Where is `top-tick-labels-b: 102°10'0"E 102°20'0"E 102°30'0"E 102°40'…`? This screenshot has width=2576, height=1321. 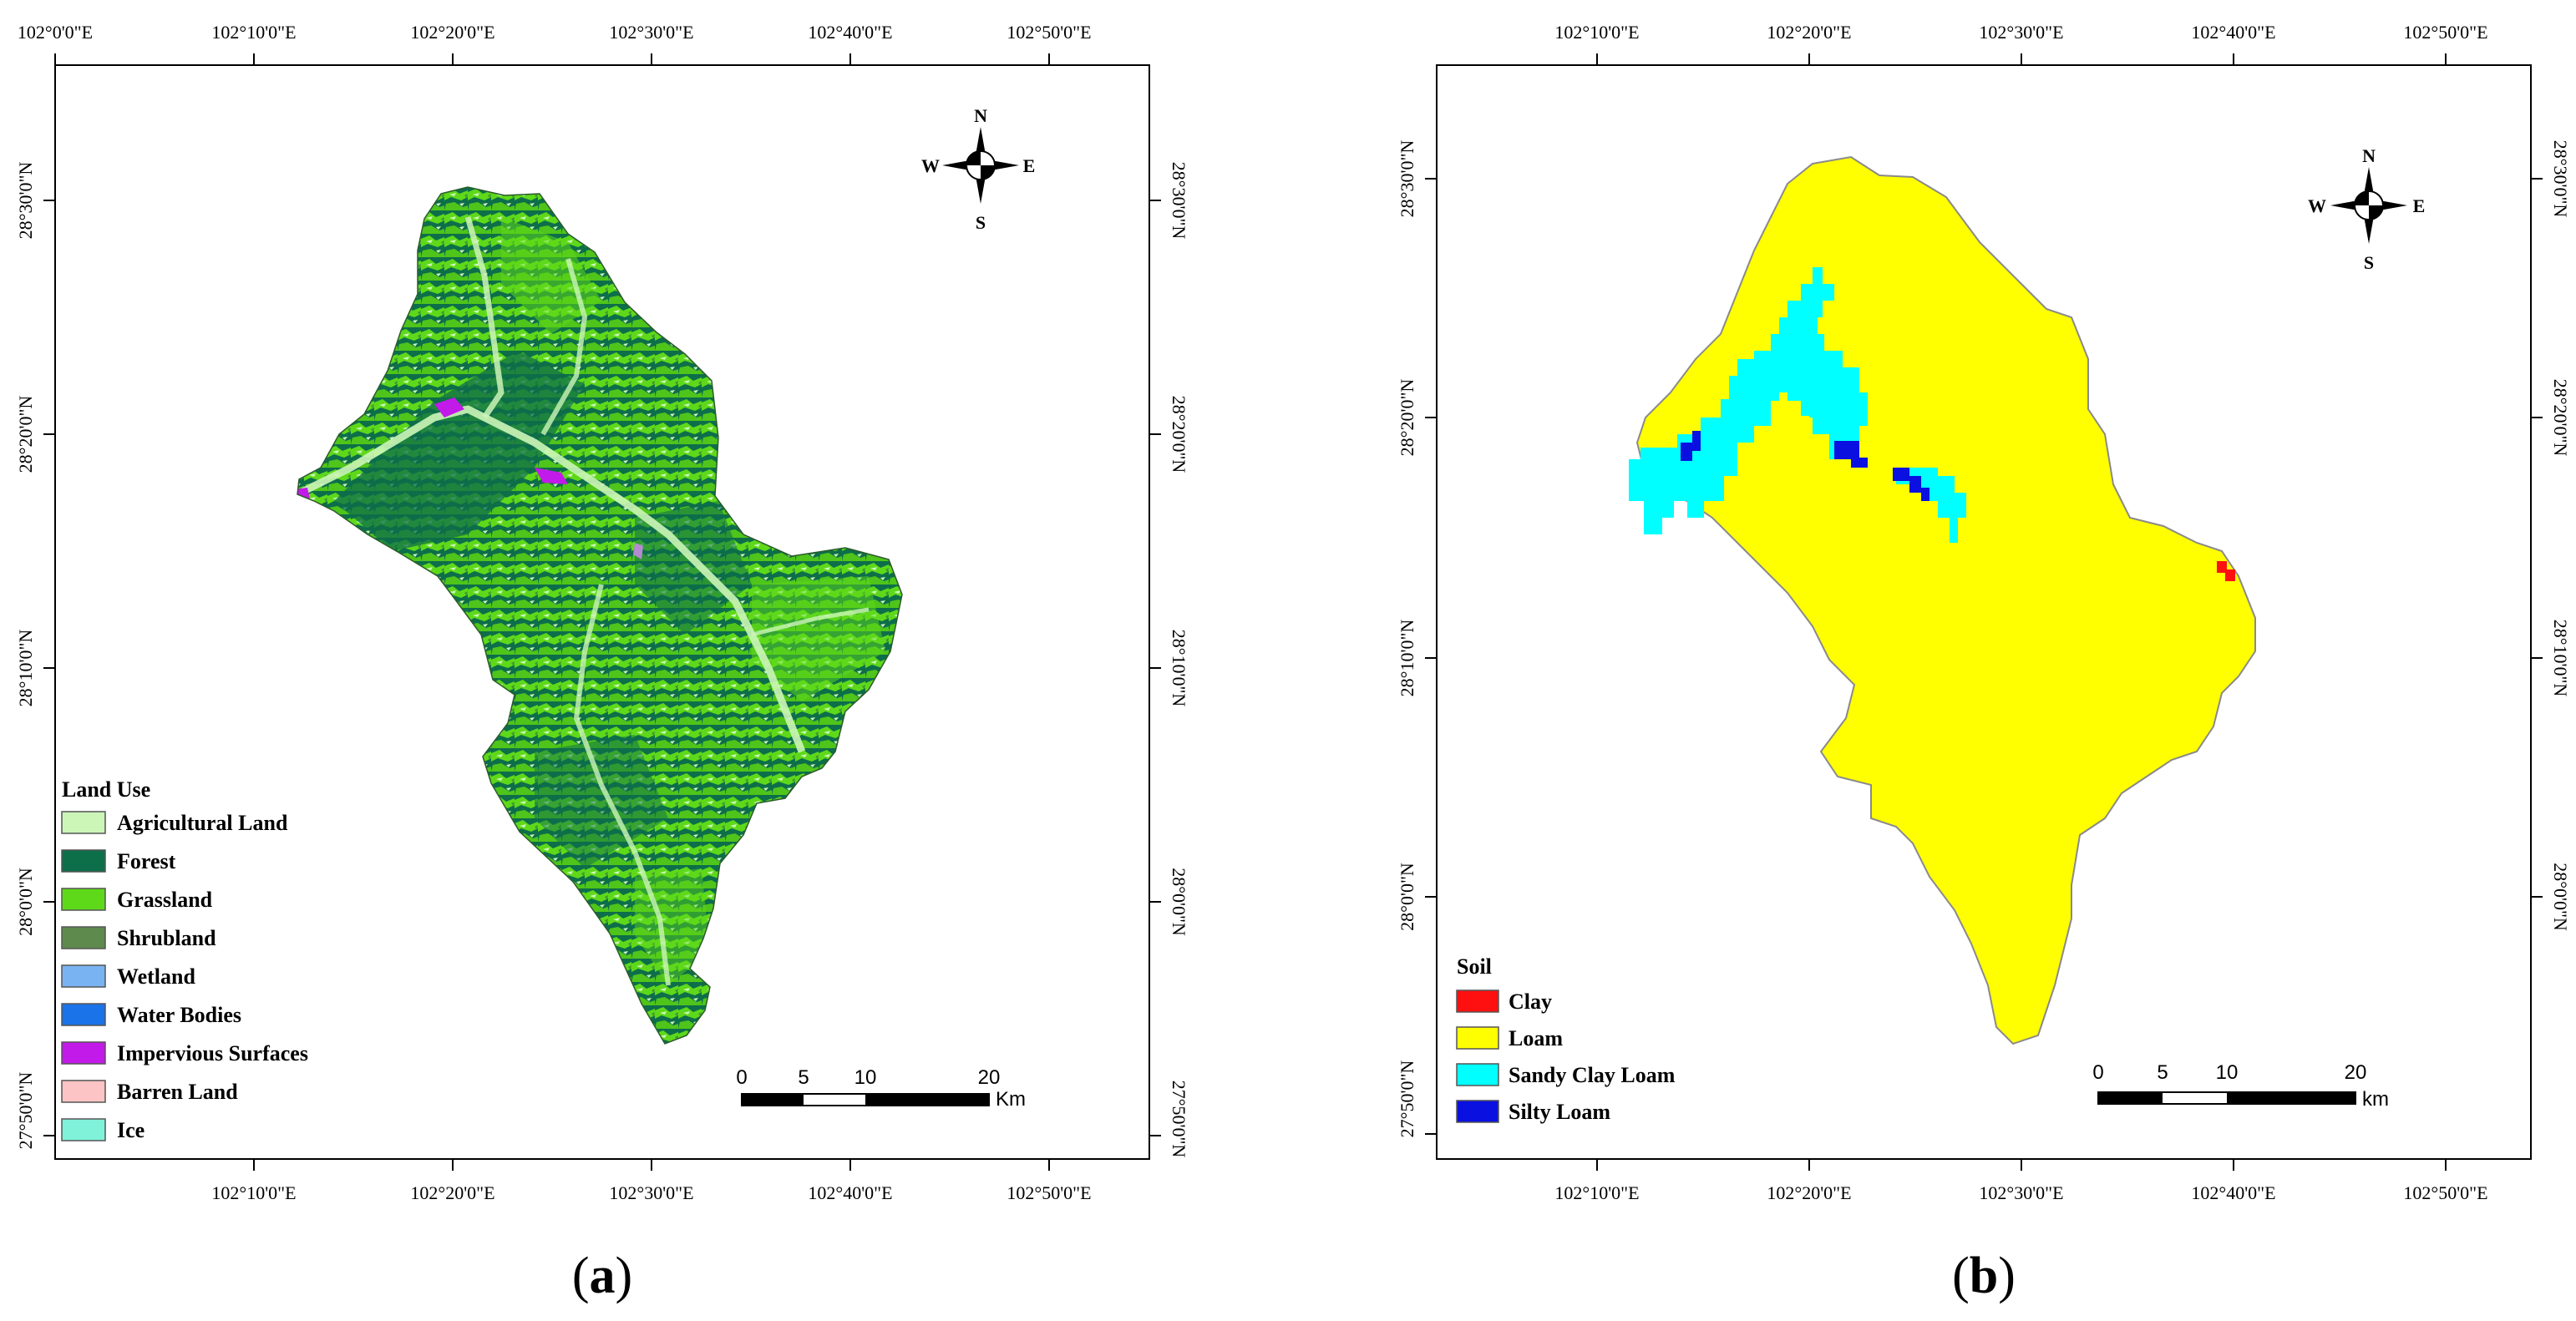 top-tick-labels-b: 102°10'0"E 102°20'0"E 102°30'0"E 102°40'… is located at coordinates (2021, 33).